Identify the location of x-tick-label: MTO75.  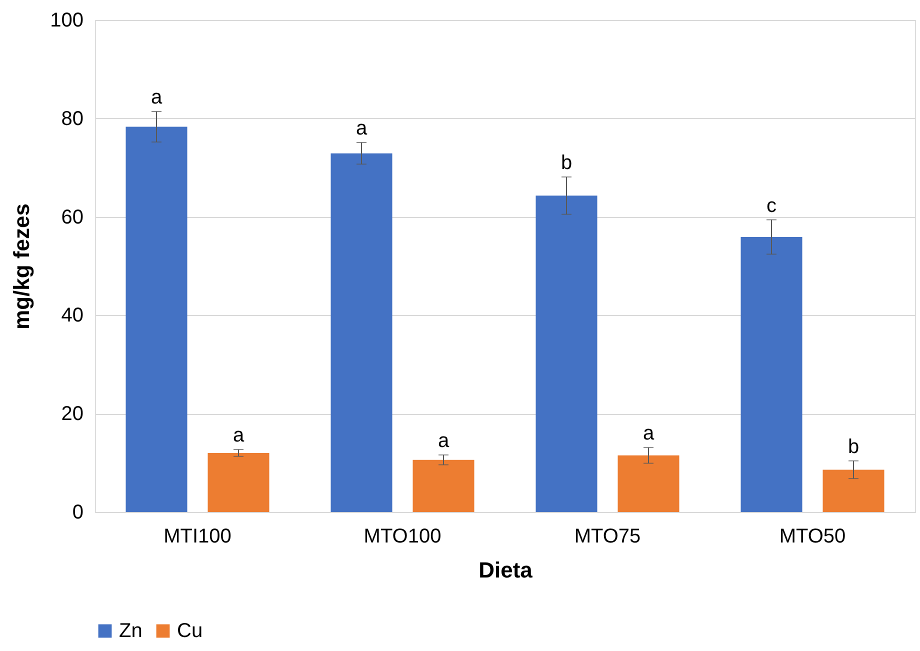
(607, 537).